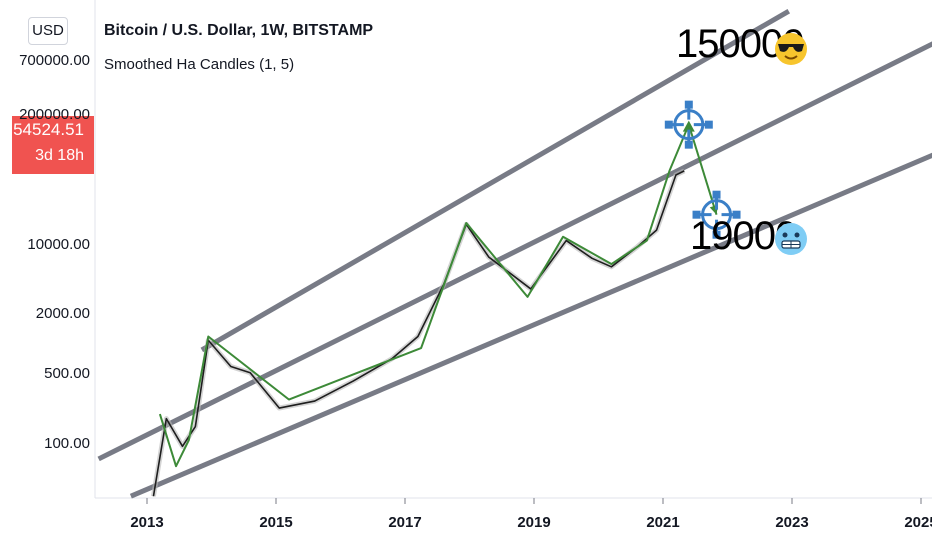 The height and width of the screenshot is (550, 932). Describe the element at coordinates (534, 522) in the screenshot. I see `time-axis-tick-label: 2019` at that location.